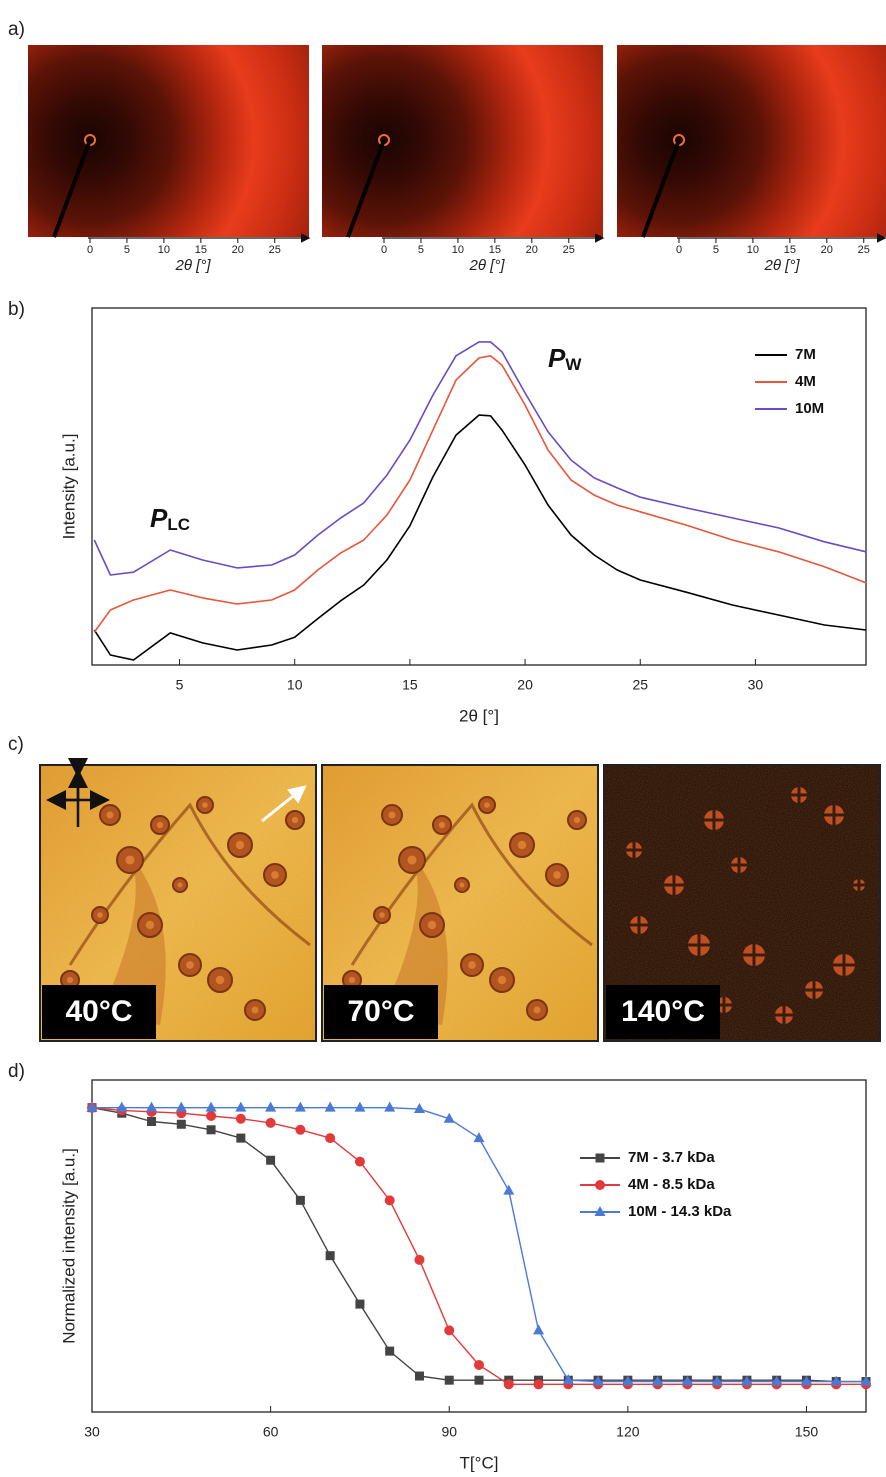 This screenshot has width=886, height=1477. What do you see at coordinates (68, 487) in the screenshot?
I see `y-axis-title: Intensity [a.u.]` at bounding box center [68, 487].